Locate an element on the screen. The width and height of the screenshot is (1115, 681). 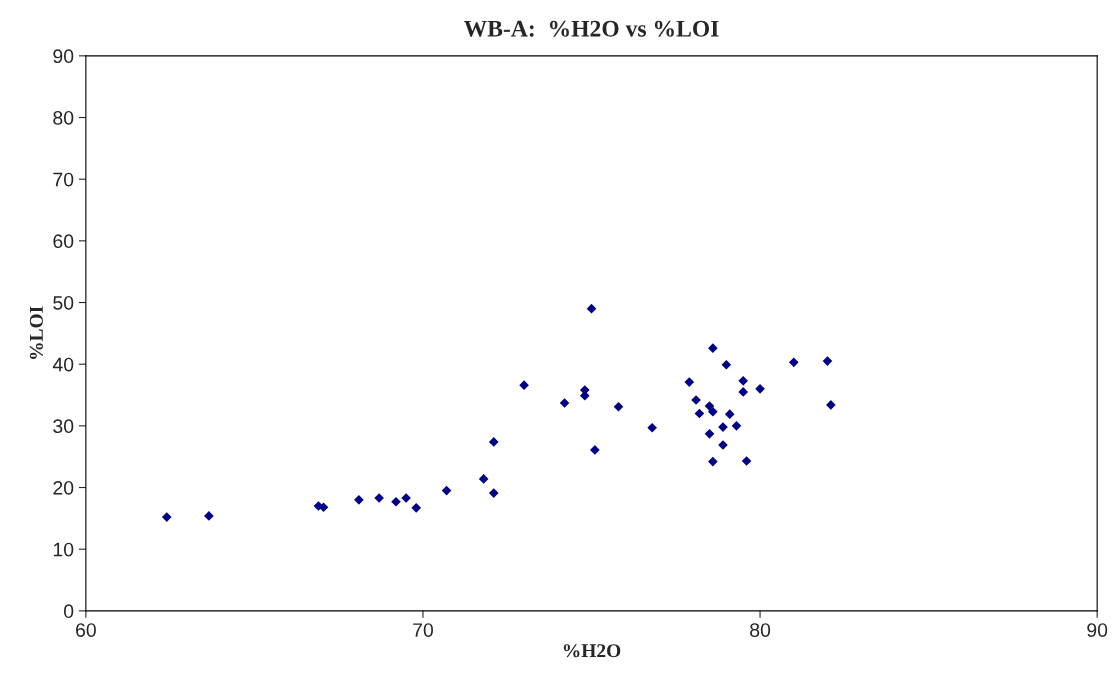
x-tick-label: 60 is located at coordinates (86, 630).